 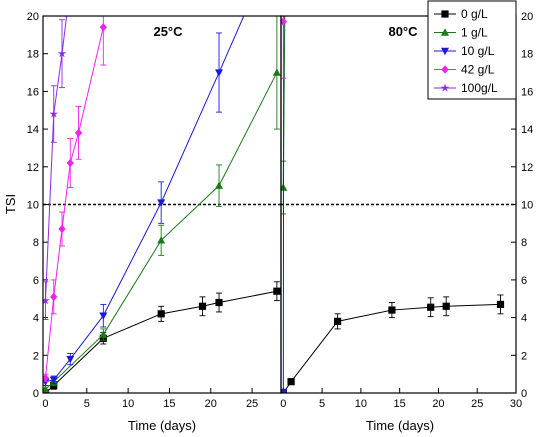 What do you see at coordinates (527, 92) in the screenshot?
I see `y-tick-label-right: 16` at bounding box center [527, 92].